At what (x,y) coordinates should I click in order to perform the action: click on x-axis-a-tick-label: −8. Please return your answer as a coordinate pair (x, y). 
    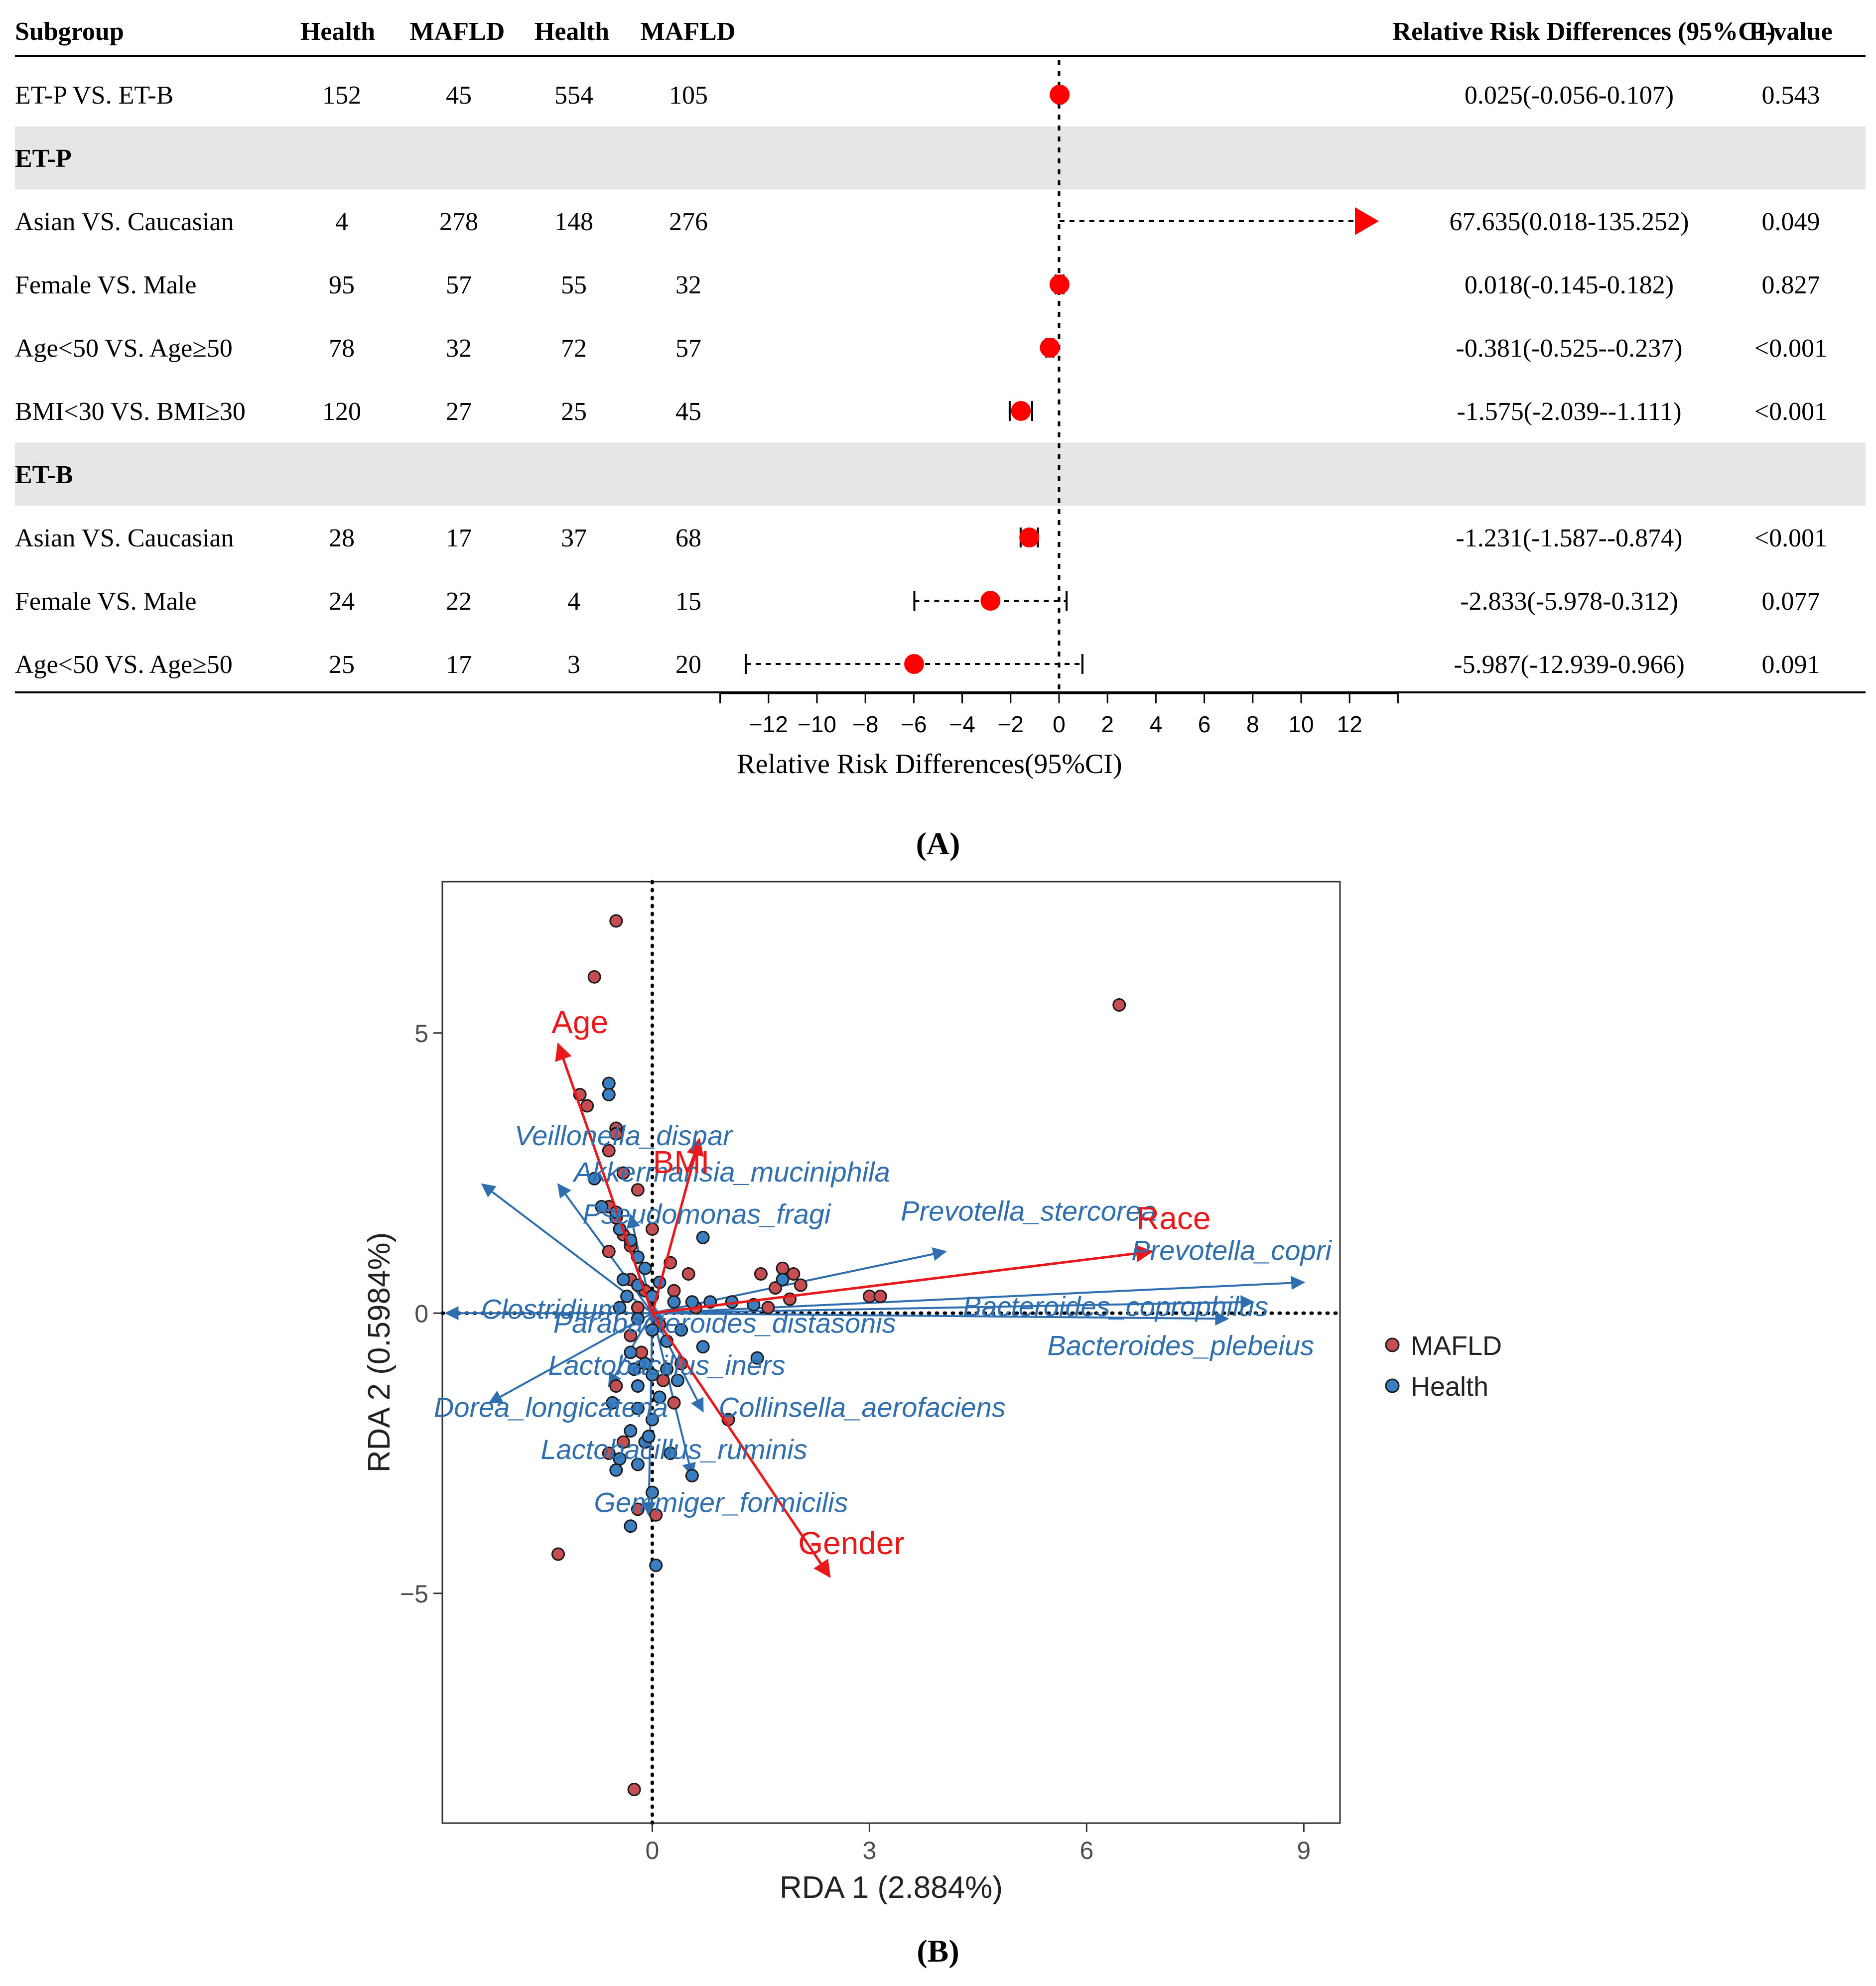
    Looking at the image, I should click on (865, 724).